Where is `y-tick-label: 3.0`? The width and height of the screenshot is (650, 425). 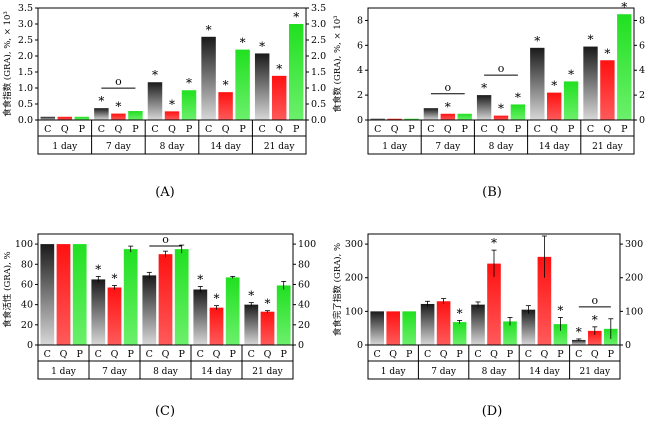
y-tick-label: 3.0 is located at coordinates (25, 24).